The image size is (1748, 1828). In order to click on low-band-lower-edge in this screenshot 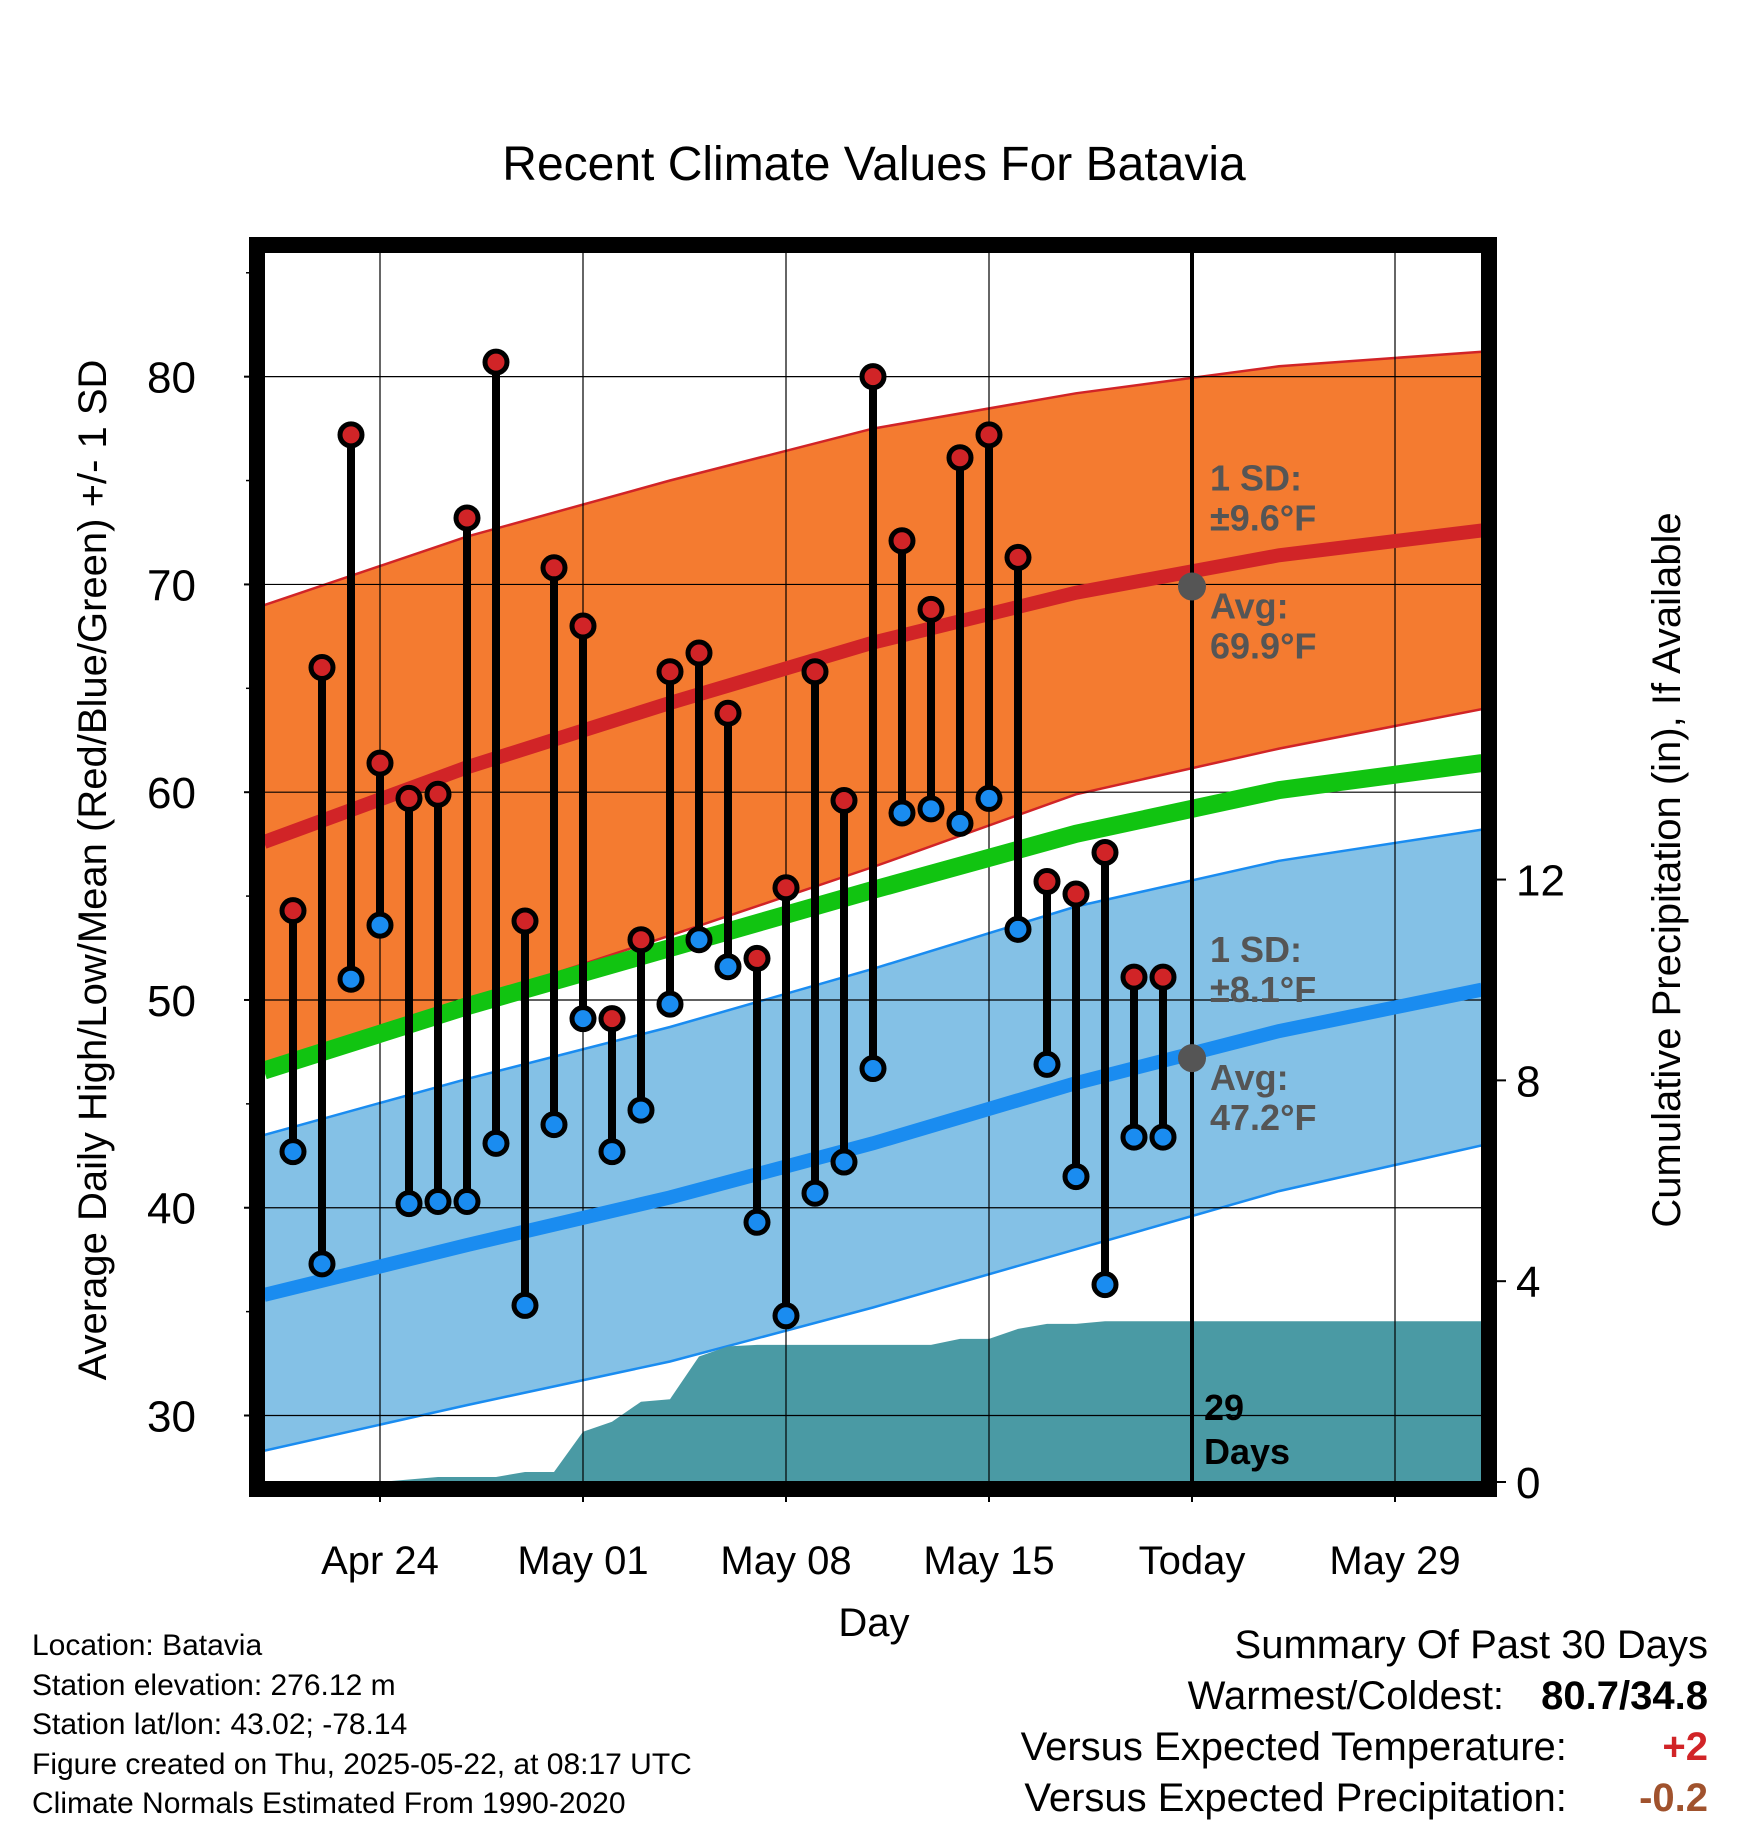, I will do `click(873, 1298)`.